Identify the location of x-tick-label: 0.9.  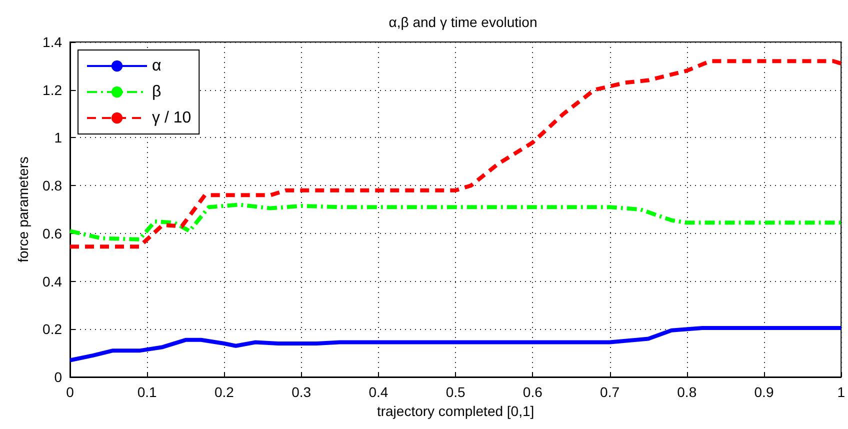
(764, 392).